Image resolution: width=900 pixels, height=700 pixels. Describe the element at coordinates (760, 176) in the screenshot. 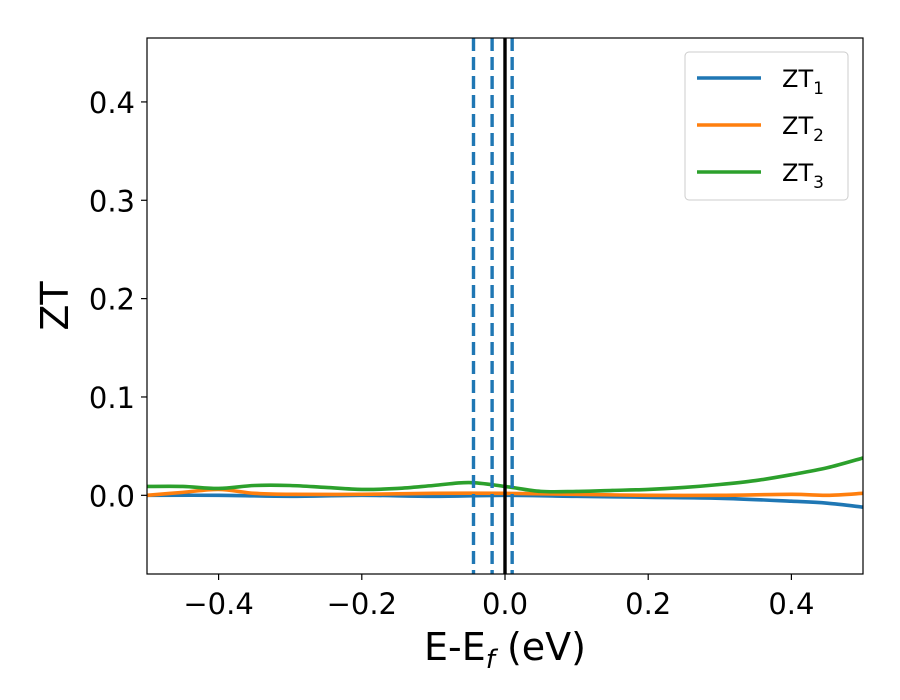

I see `legend-entry-zt3: ZT3` at that location.